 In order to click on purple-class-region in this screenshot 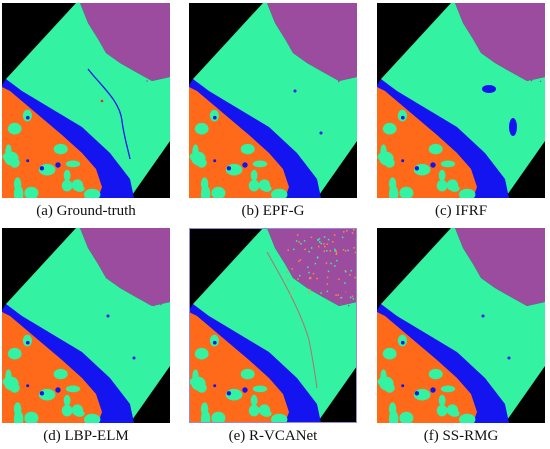, I will do `click(500, 267)`.